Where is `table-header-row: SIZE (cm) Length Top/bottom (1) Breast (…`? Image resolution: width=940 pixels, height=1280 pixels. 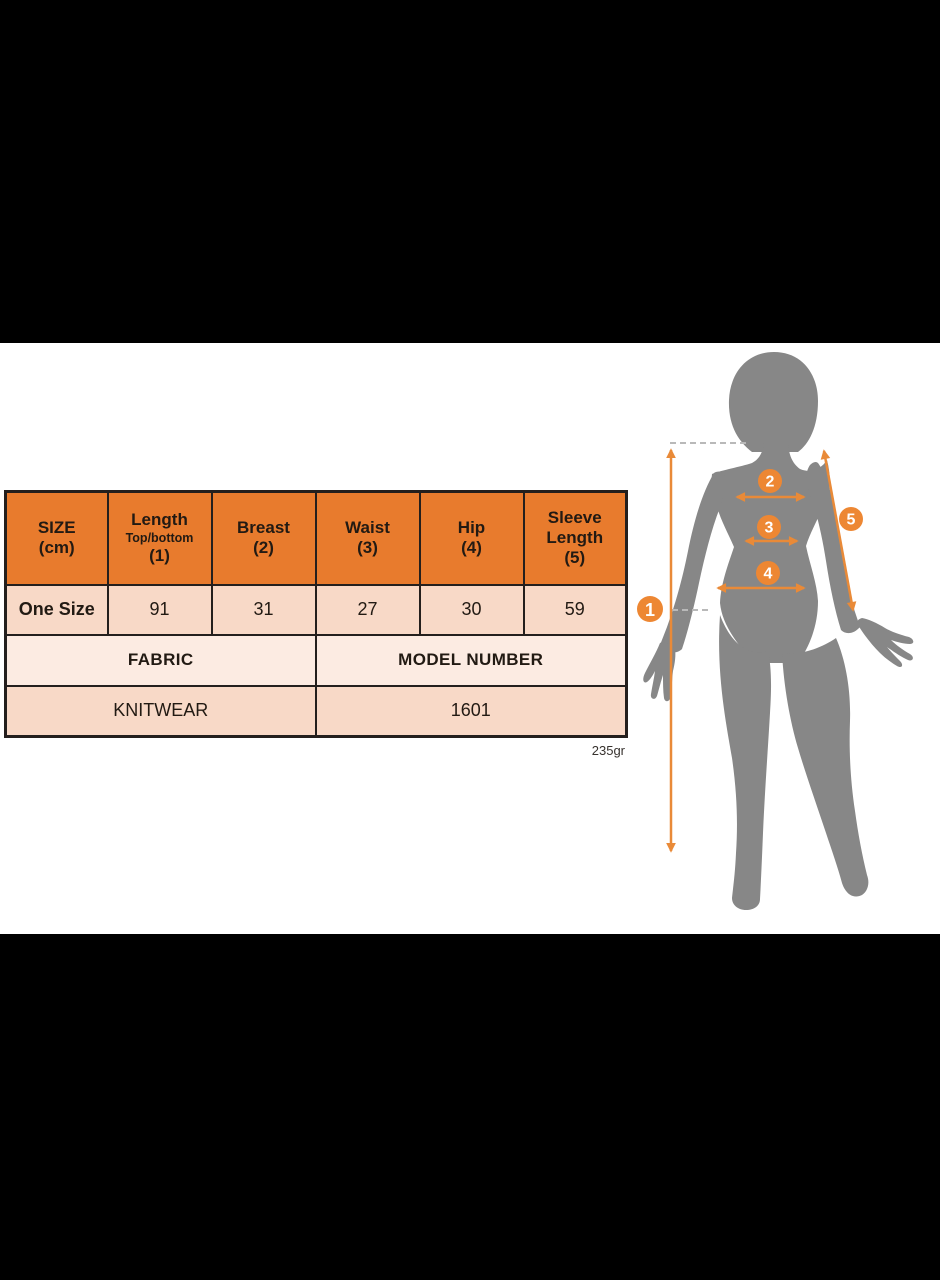
table-header-row: SIZE (cm) Length Top/bottom (1) Breast (… is located at coordinates (316, 538).